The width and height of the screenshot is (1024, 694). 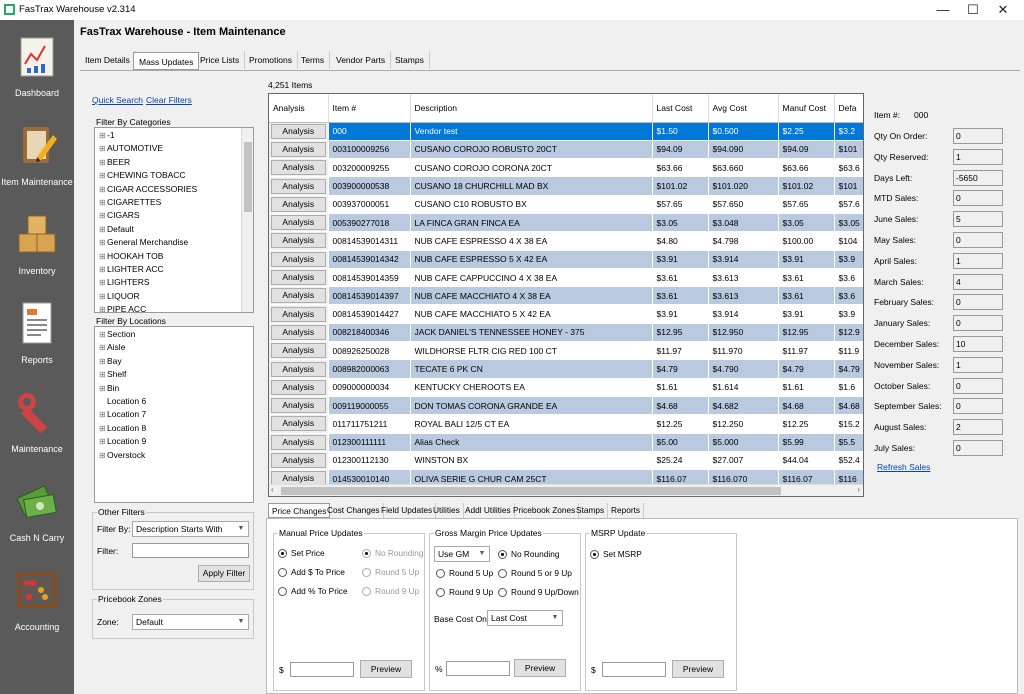 What do you see at coordinates (174, 215) in the screenshot?
I see `category-item: ⊞CIGARS` at bounding box center [174, 215].